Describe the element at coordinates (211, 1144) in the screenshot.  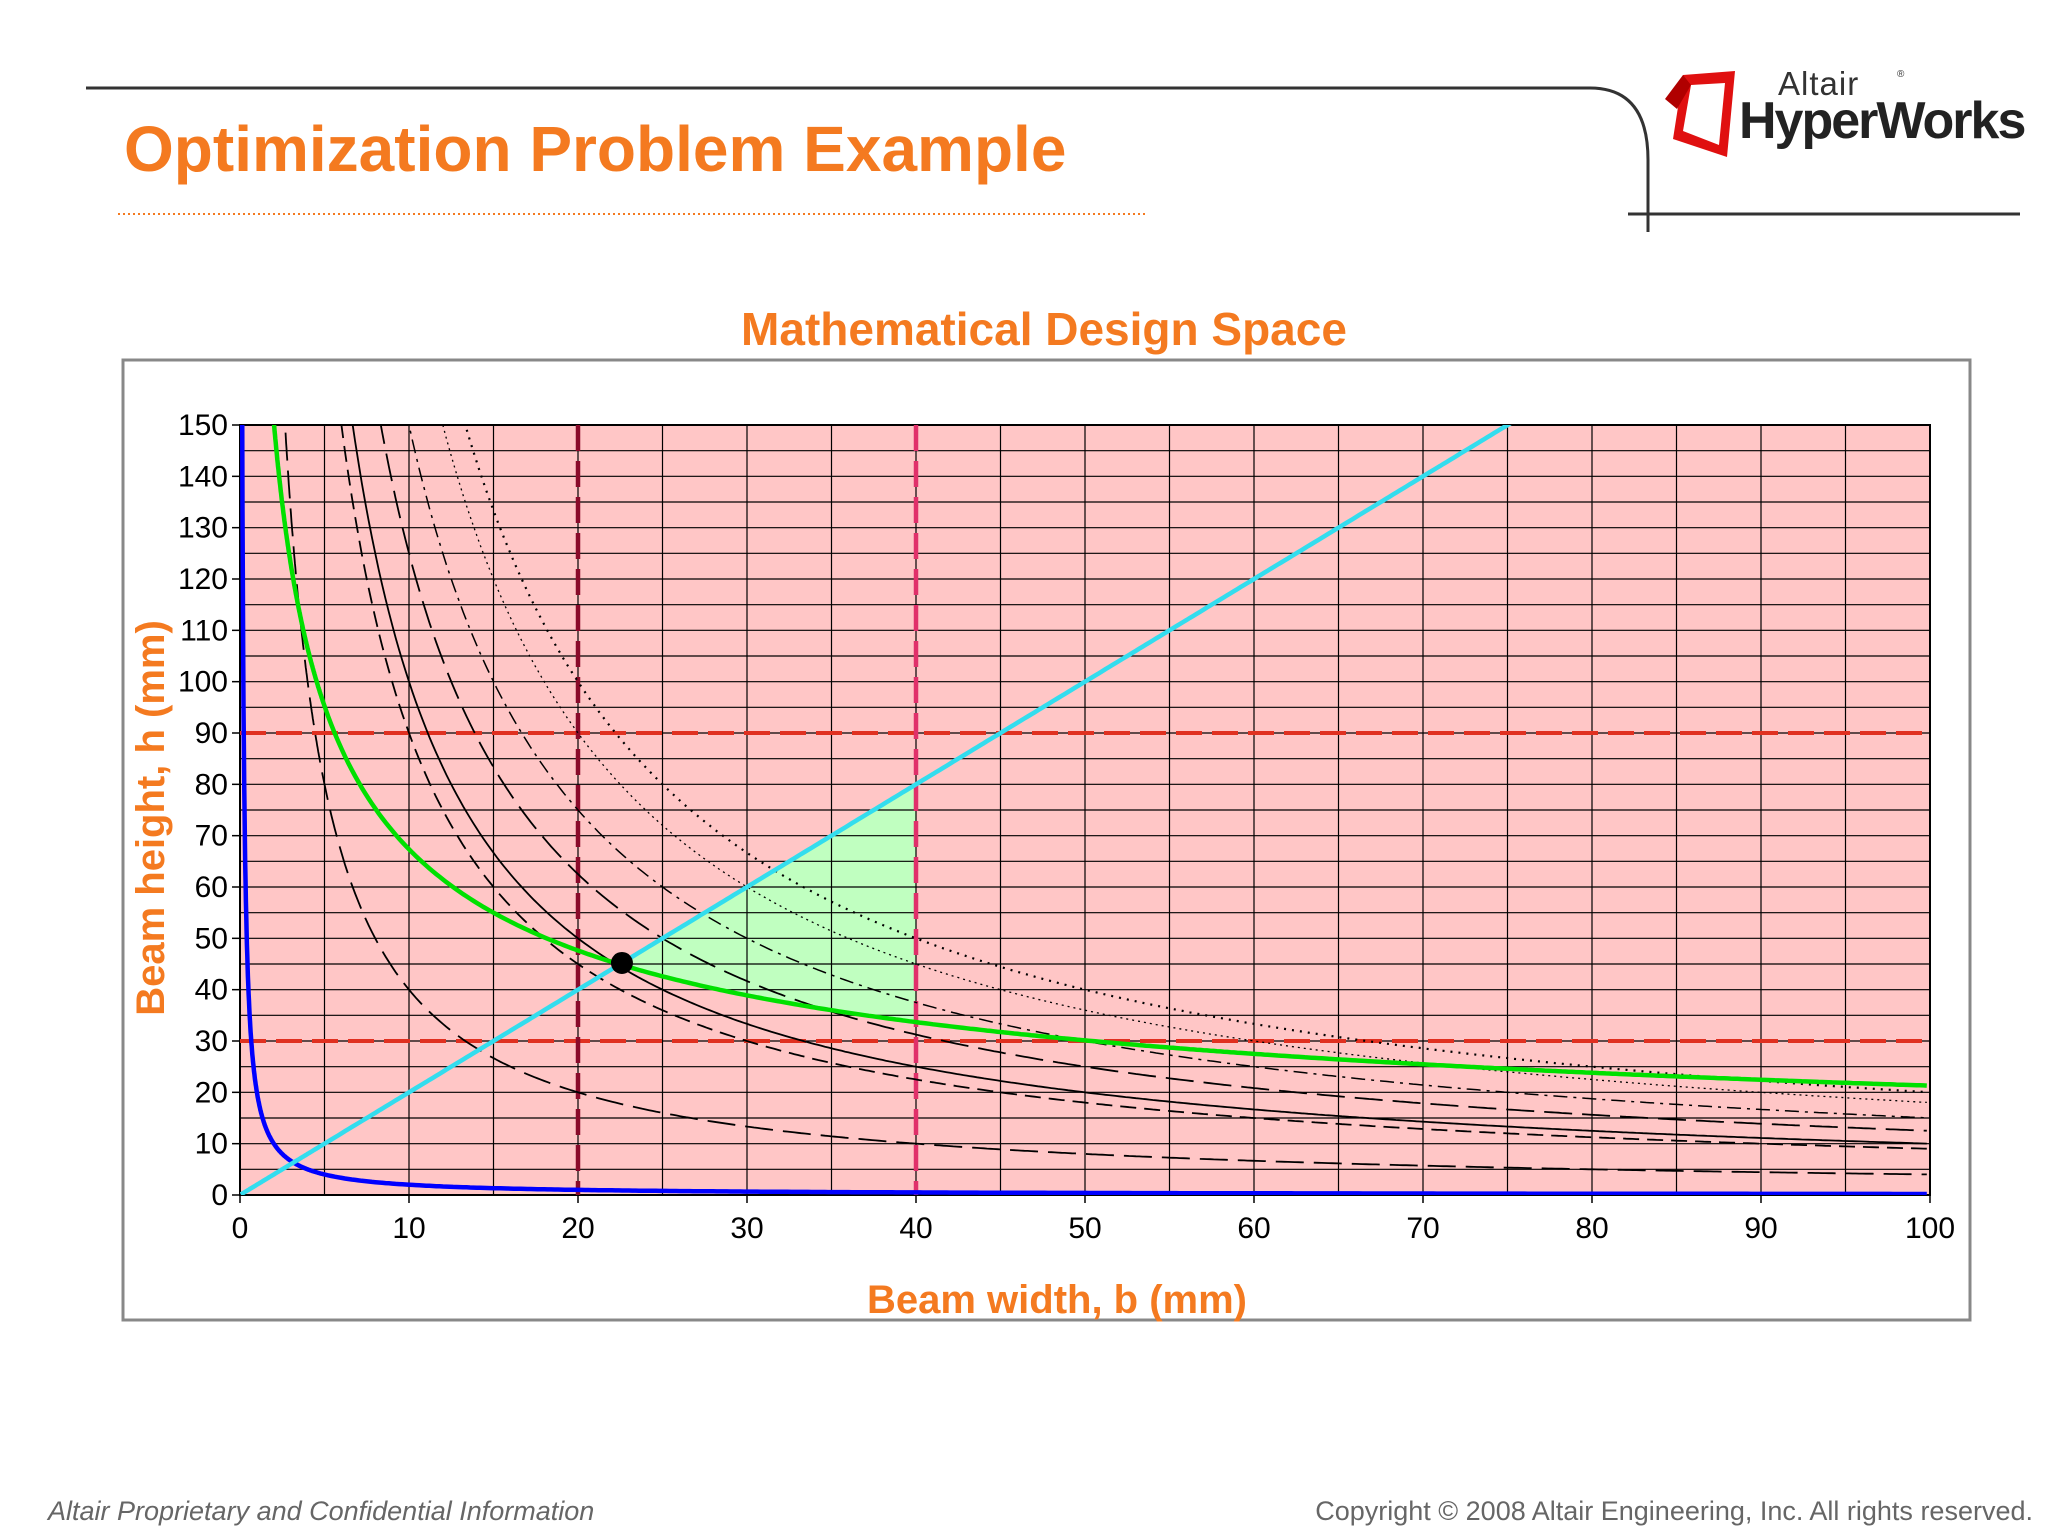
I see `y-tick-label: 10` at that location.